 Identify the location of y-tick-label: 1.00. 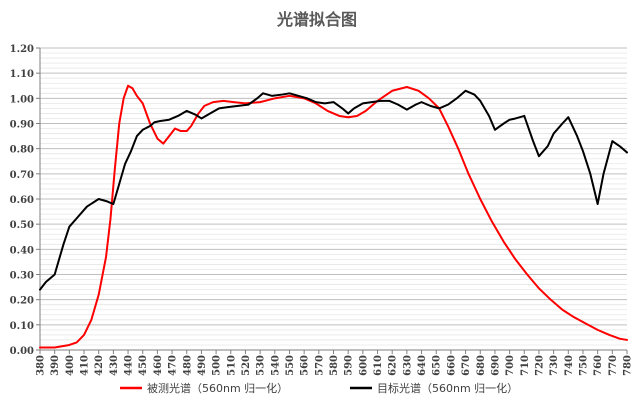
(22, 99).